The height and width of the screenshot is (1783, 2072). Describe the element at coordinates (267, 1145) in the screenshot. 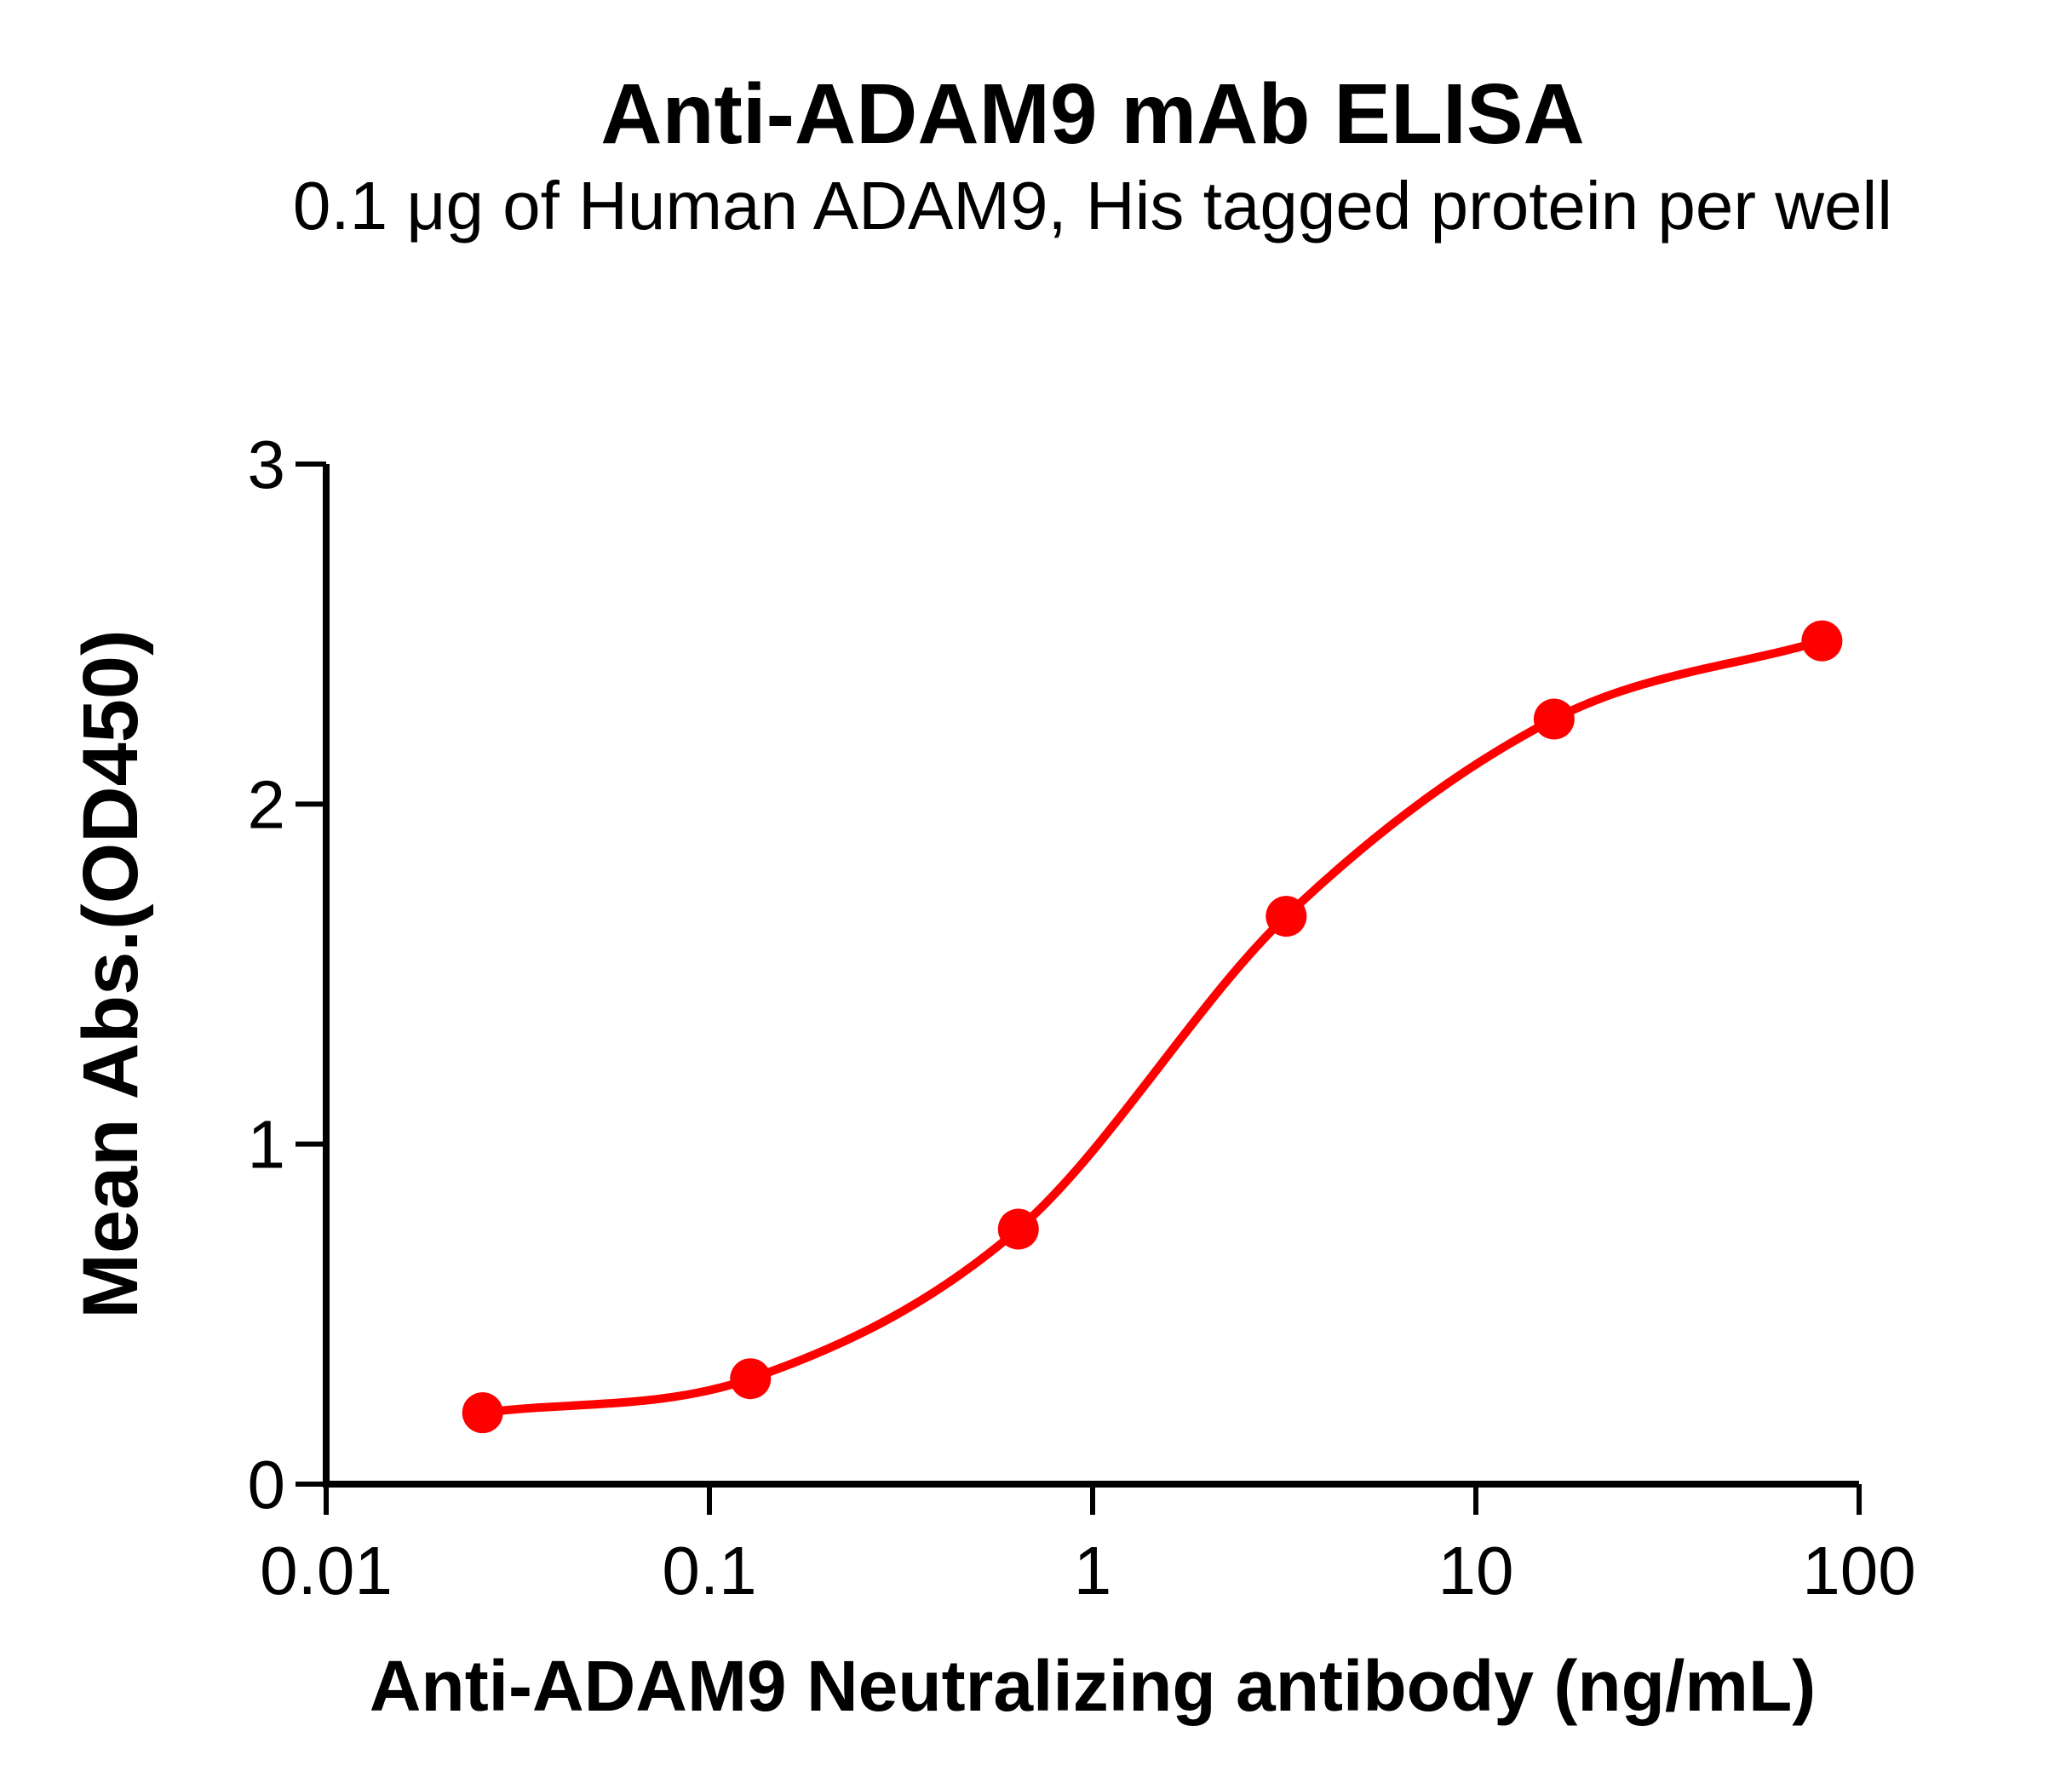

I see `y-tick-label: 1` at that location.